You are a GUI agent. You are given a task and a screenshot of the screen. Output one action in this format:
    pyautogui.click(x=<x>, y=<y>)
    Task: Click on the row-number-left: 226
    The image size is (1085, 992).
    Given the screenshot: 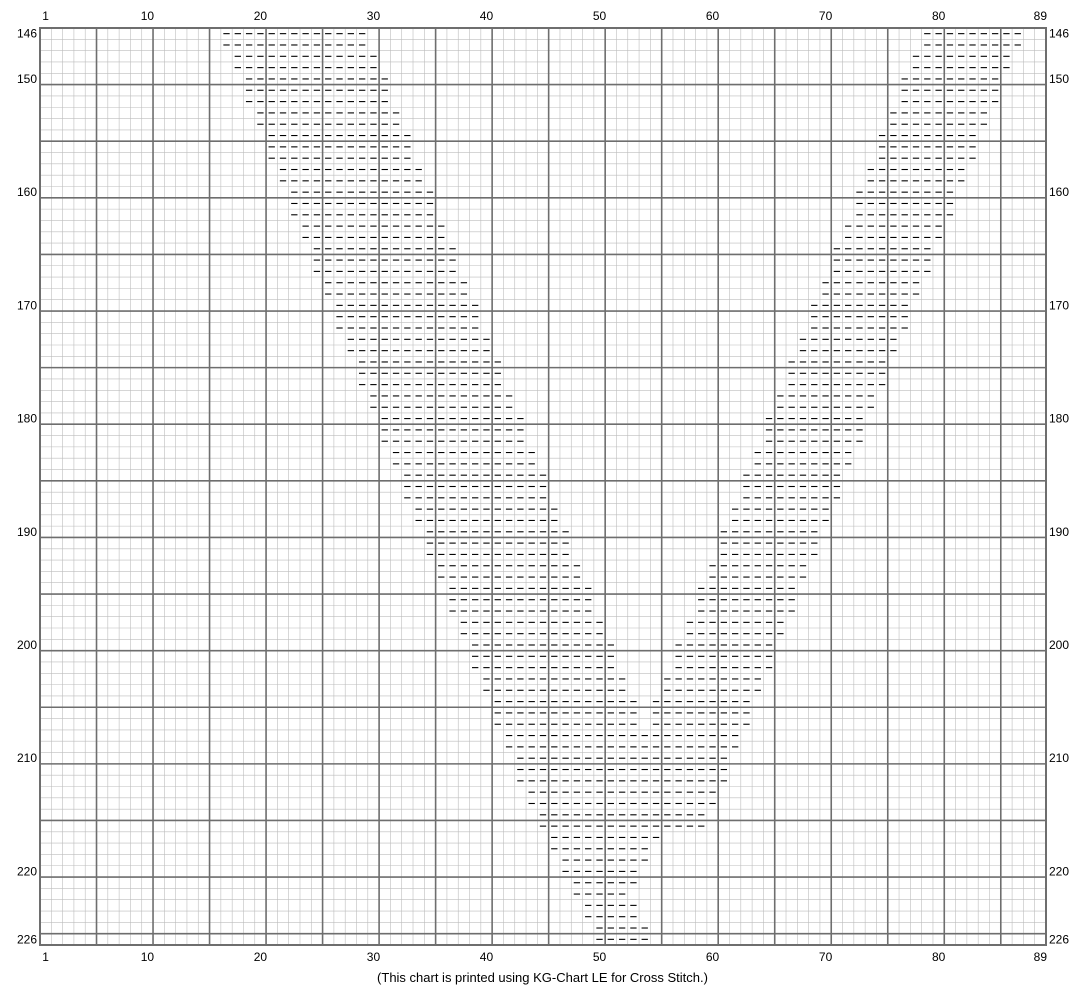 What is the action you would take?
    pyautogui.click(x=27, y=939)
    